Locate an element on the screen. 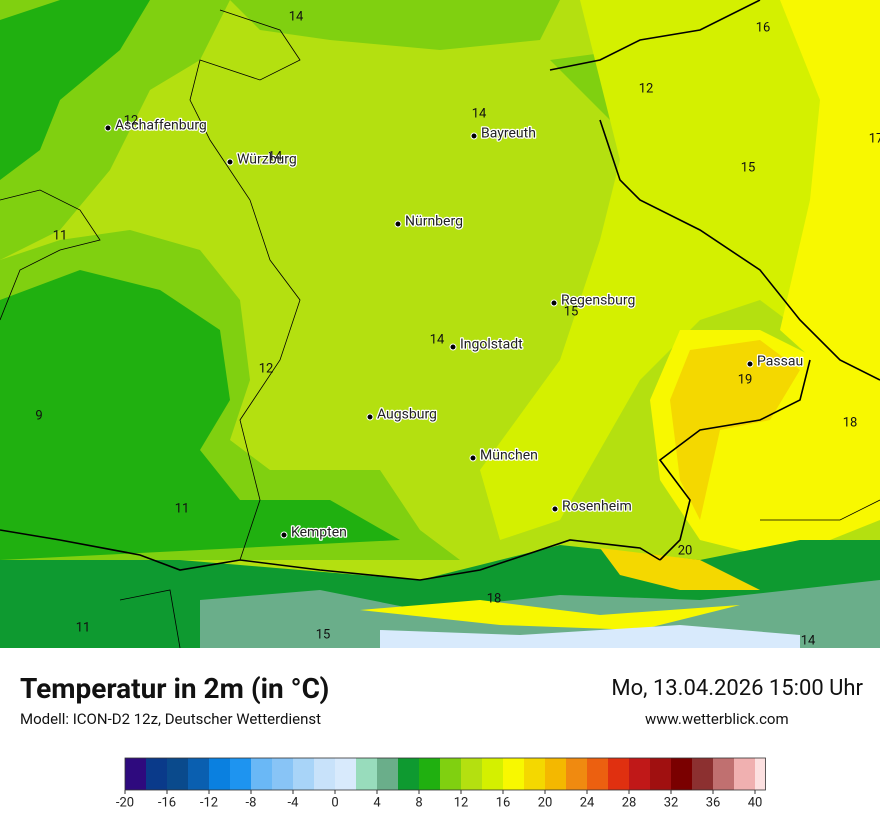 The width and height of the screenshot is (880, 830). city-label: Augsburg is located at coordinates (407, 415).